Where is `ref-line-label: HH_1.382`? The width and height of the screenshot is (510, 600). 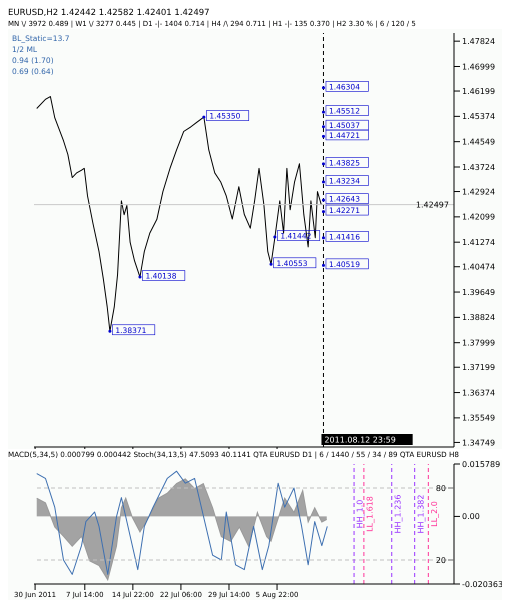
ref-line-label: HH_1.382 is located at coordinates (421, 514).